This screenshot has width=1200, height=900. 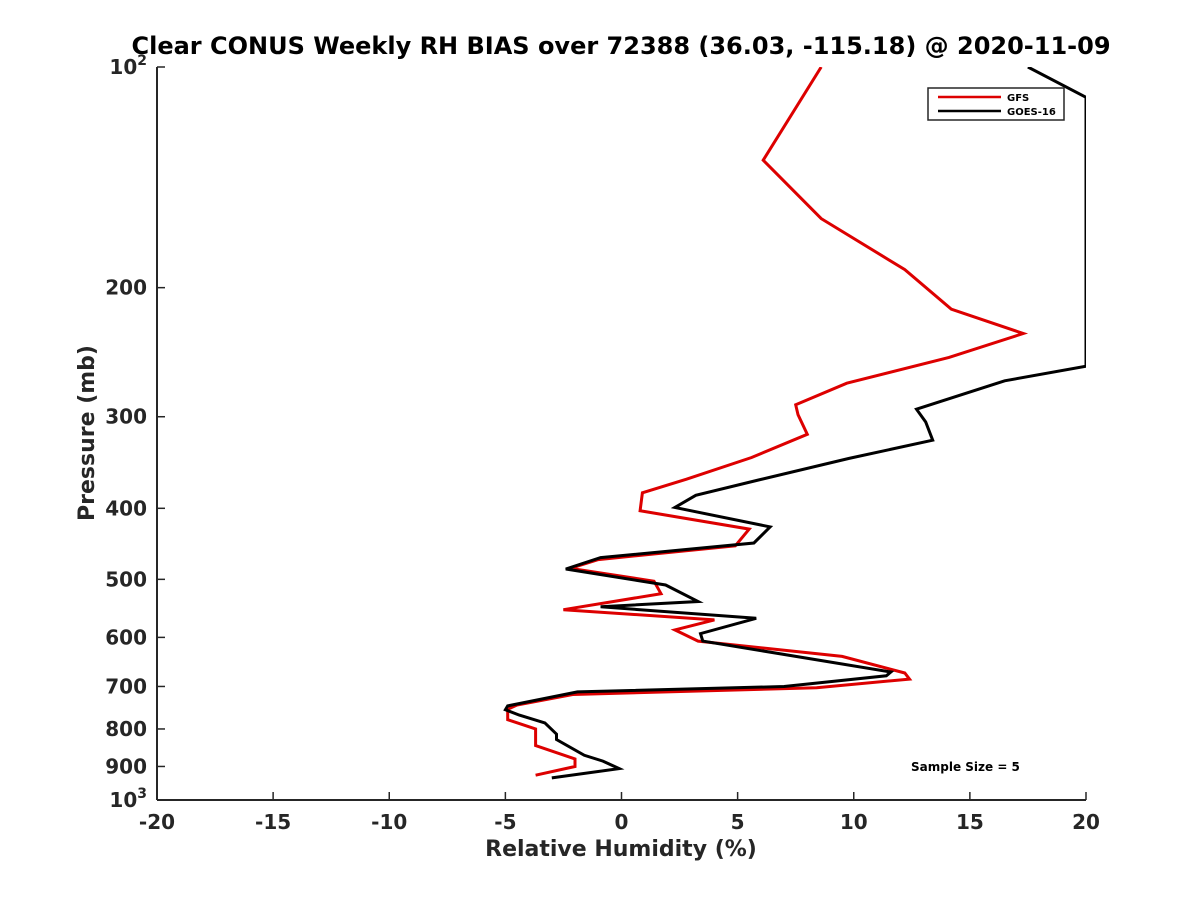 What do you see at coordinates (126, 686) in the screenshot?
I see `y-tick-label: 700` at bounding box center [126, 686].